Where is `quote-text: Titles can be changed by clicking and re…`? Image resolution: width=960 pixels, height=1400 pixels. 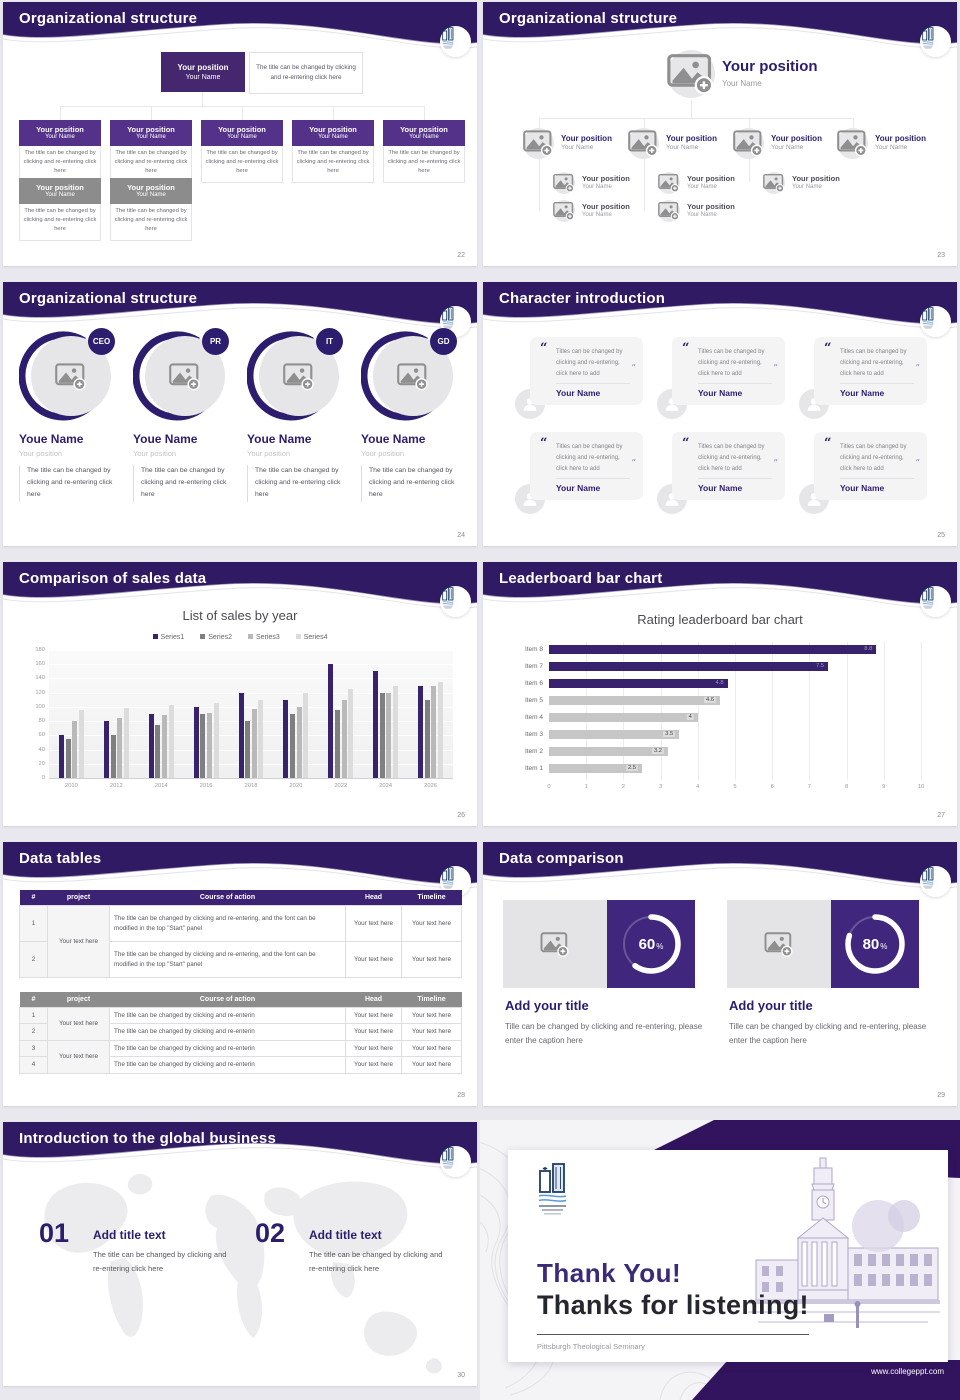 quote-text: Titles can be changed by clicking and re… is located at coordinates (873, 363).